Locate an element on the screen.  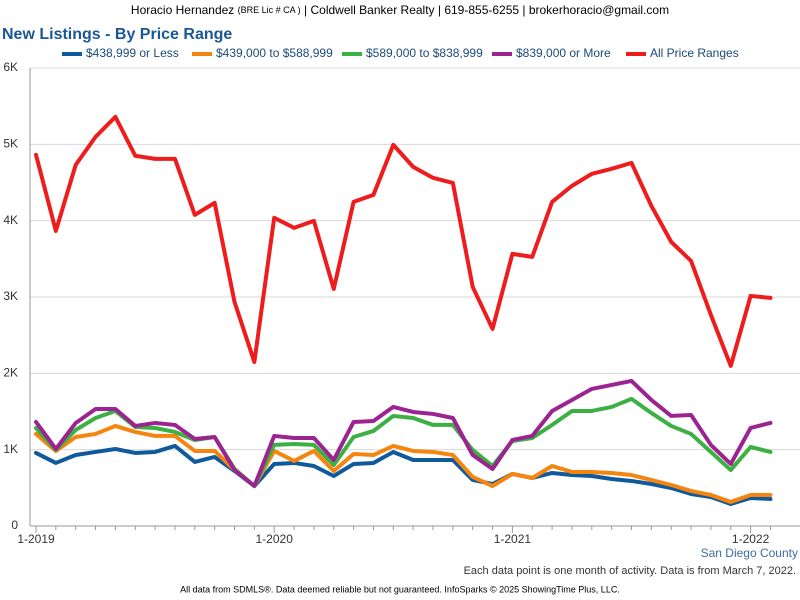
y-tick-label: 4K is located at coordinates (10, 220).